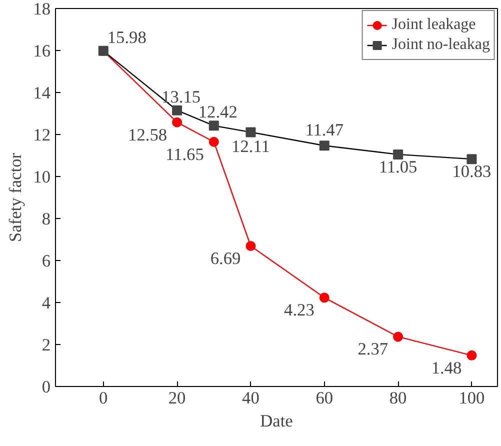  I want to click on y-tick-label: 10, so click(41, 177).